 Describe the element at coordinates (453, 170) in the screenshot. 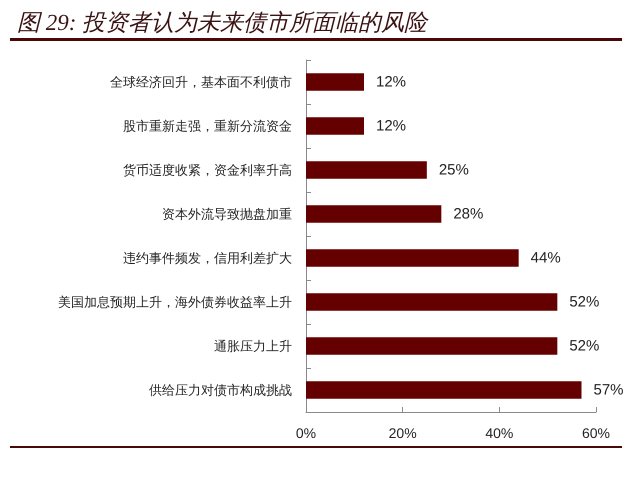

I see `data-label: 25%` at that location.